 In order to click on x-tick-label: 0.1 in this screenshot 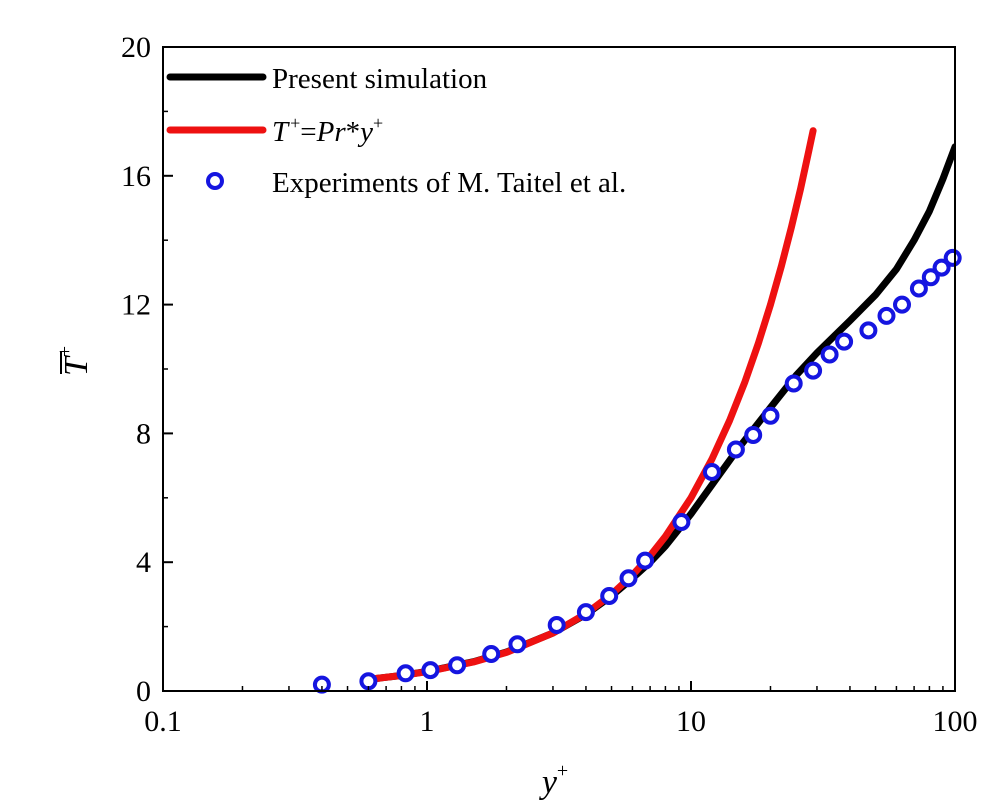, I will do `click(163, 721)`.